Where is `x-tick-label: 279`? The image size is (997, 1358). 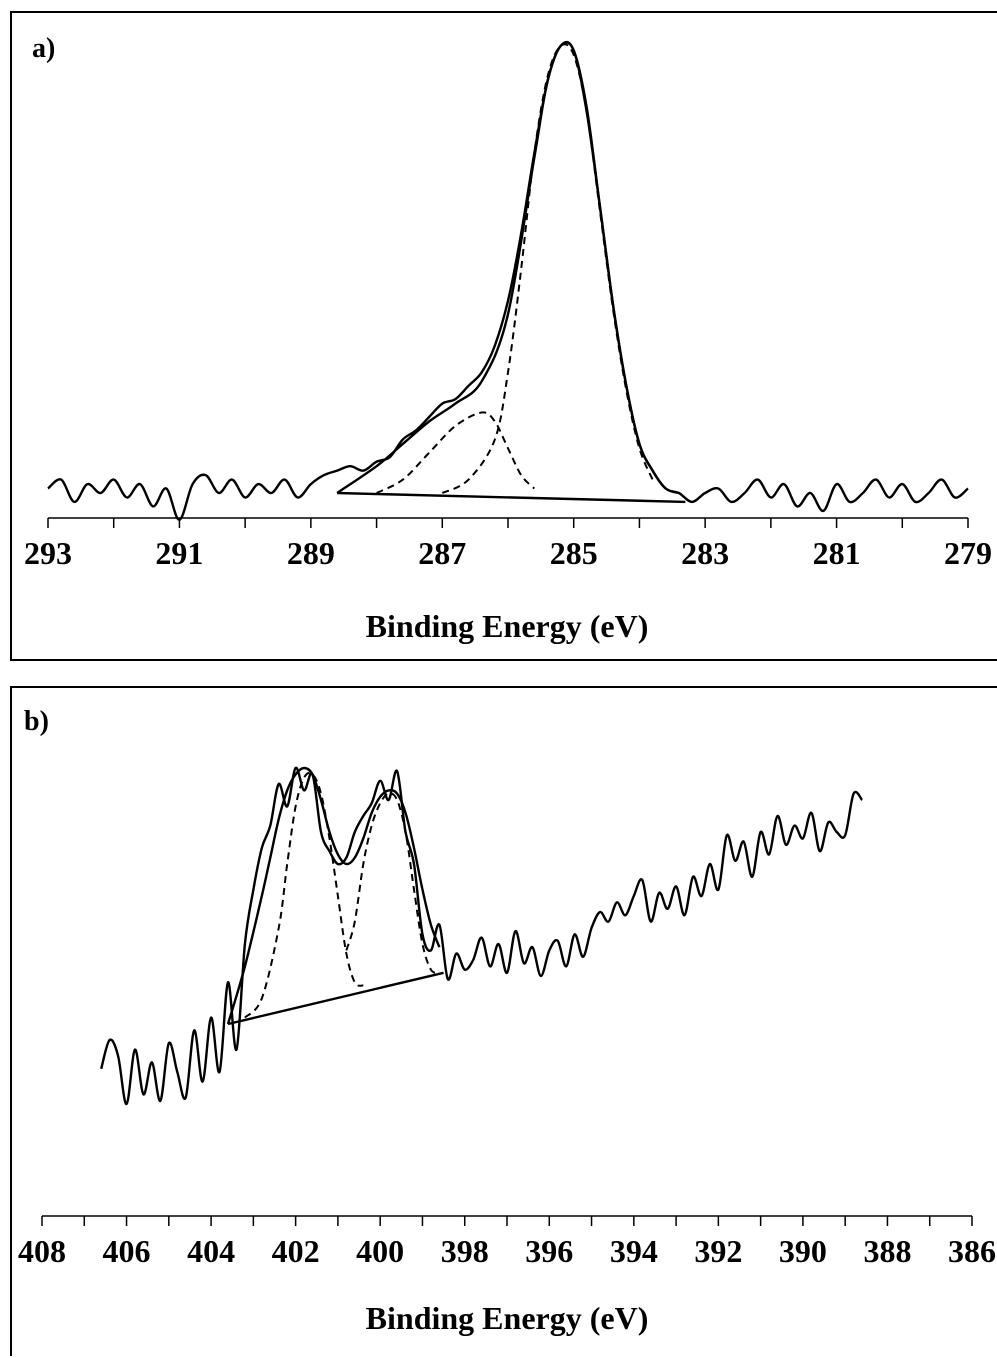
x-tick-label: 279 is located at coordinates (968, 553).